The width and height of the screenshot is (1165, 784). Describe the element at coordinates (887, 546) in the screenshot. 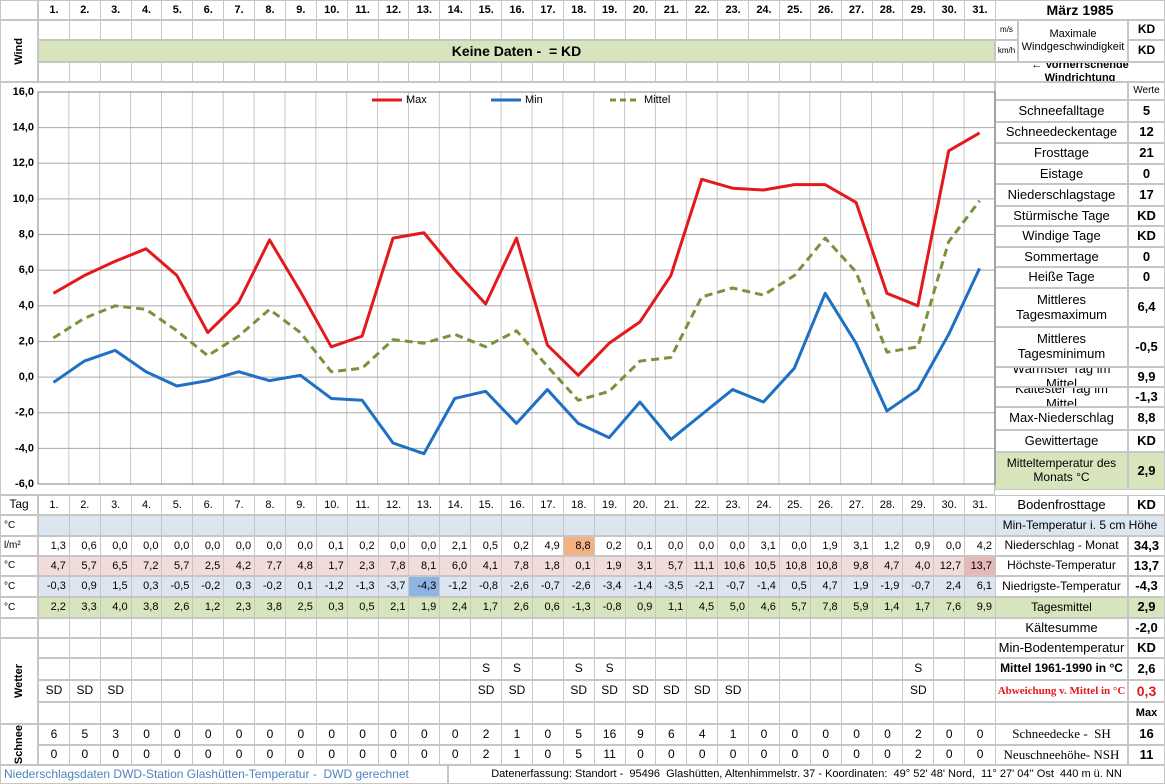

I see `day-value: 1,2` at that location.